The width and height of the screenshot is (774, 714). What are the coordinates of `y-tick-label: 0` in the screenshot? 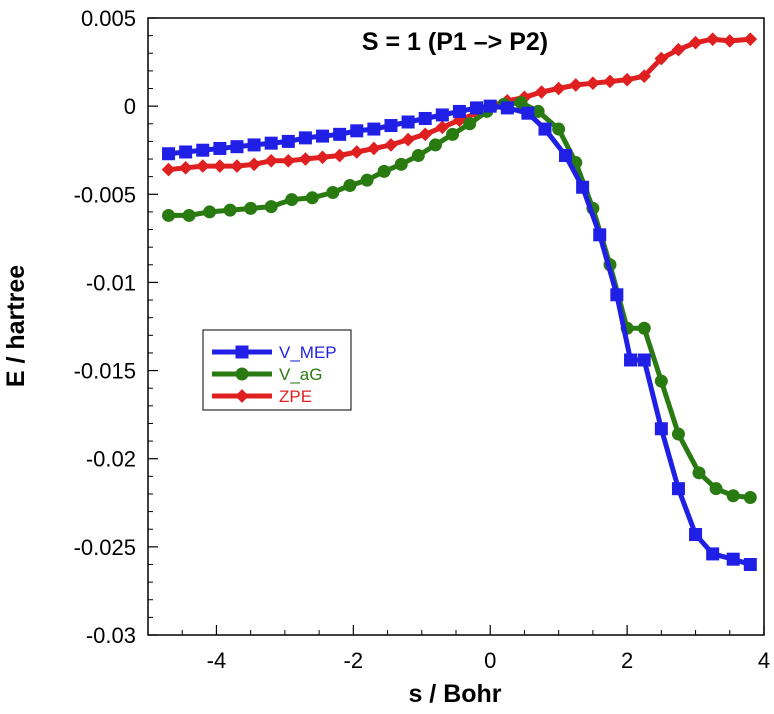 It's located at (130, 106).